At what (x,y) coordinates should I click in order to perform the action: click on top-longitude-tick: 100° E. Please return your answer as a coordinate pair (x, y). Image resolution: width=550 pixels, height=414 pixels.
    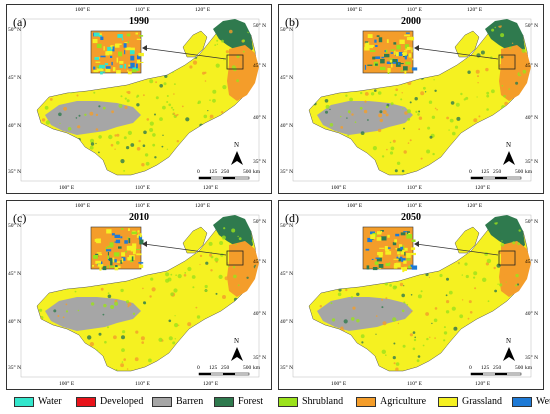
    Looking at the image, I should click on (355, 10).